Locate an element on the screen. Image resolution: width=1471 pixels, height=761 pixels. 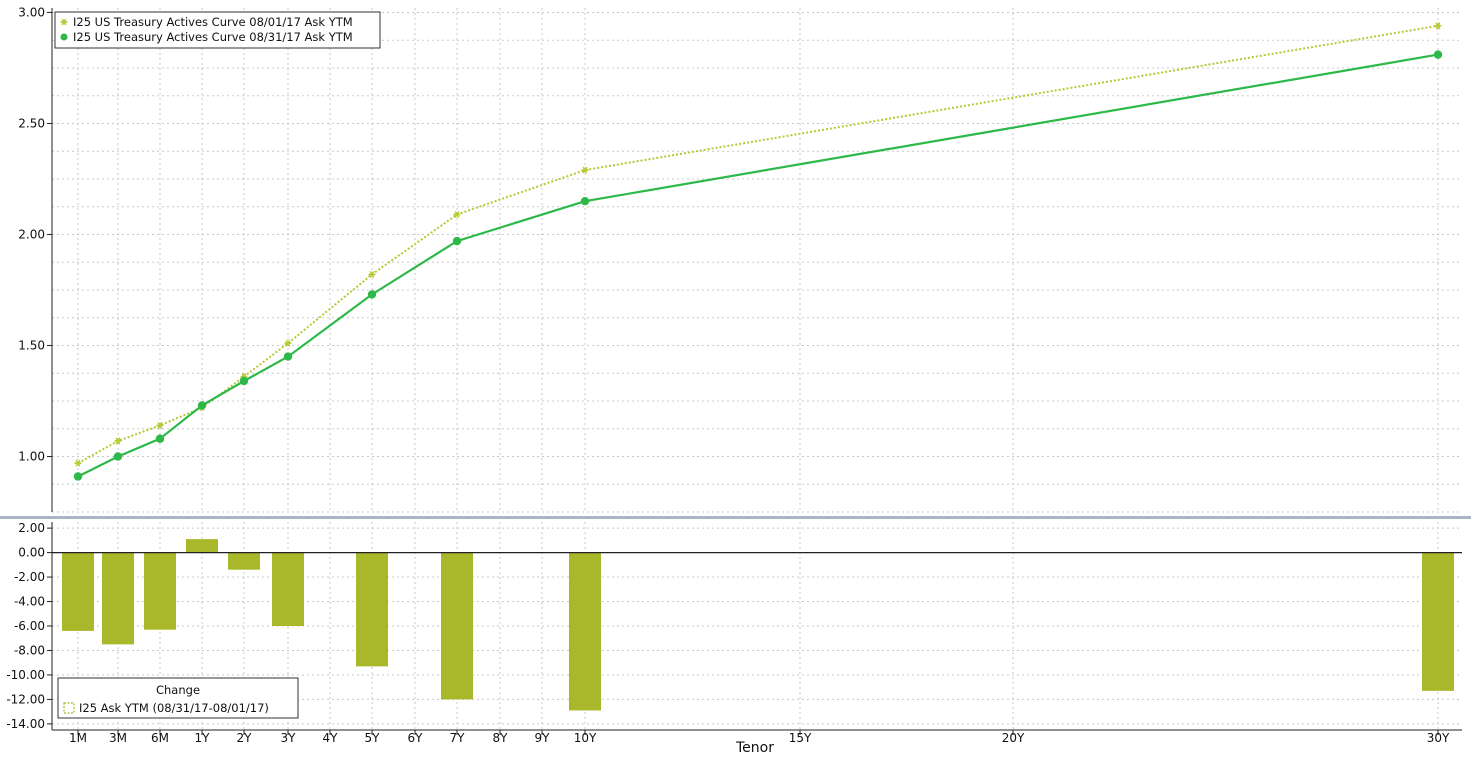
point-1-10Y is located at coordinates (585, 201).